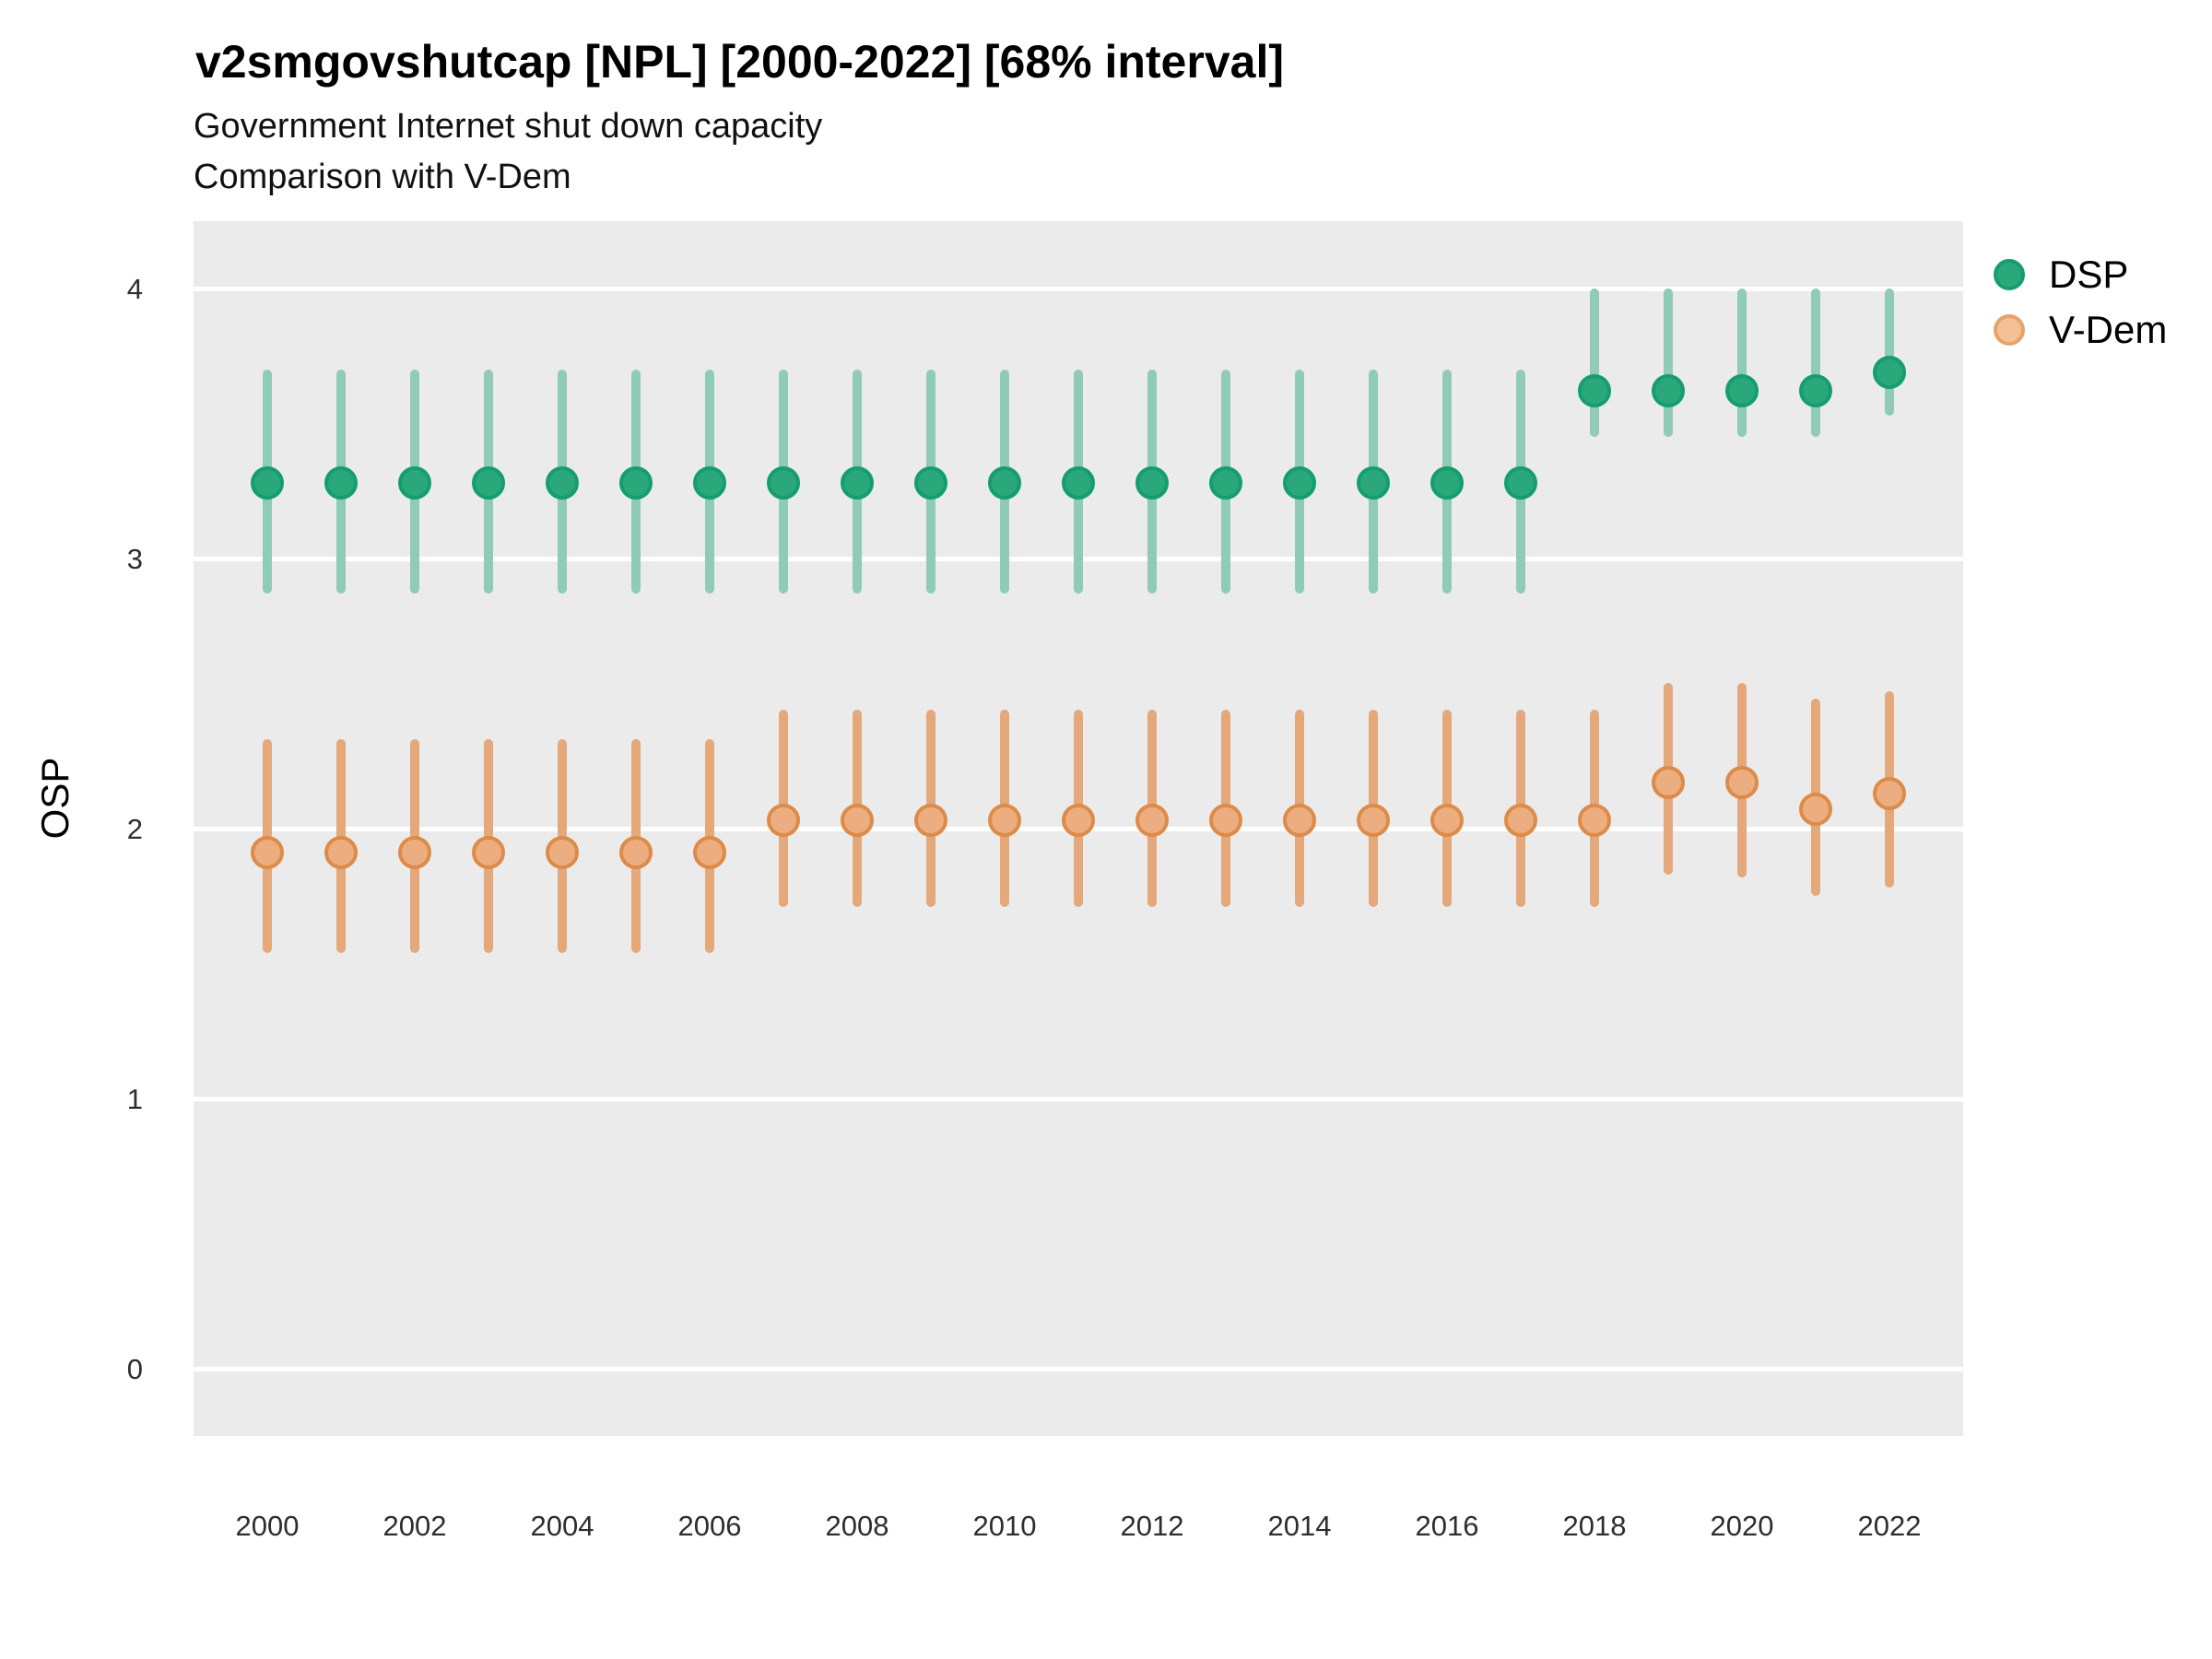  What do you see at coordinates (1889, 793) in the screenshot?
I see `vdem-point-2022` at bounding box center [1889, 793].